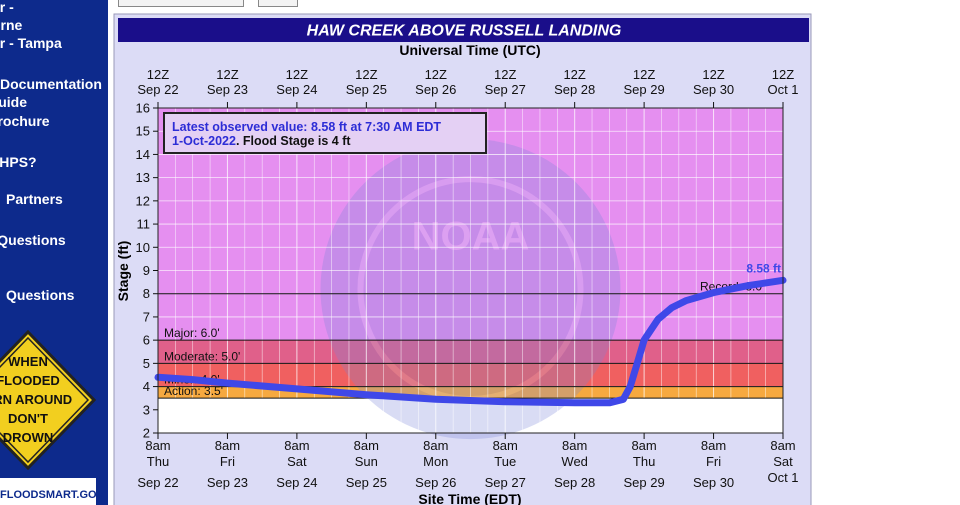  What do you see at coordinates (713, 89) in the screenshot?
I see `top-tick-date: Sep 30` at bounding box center [713, 89].